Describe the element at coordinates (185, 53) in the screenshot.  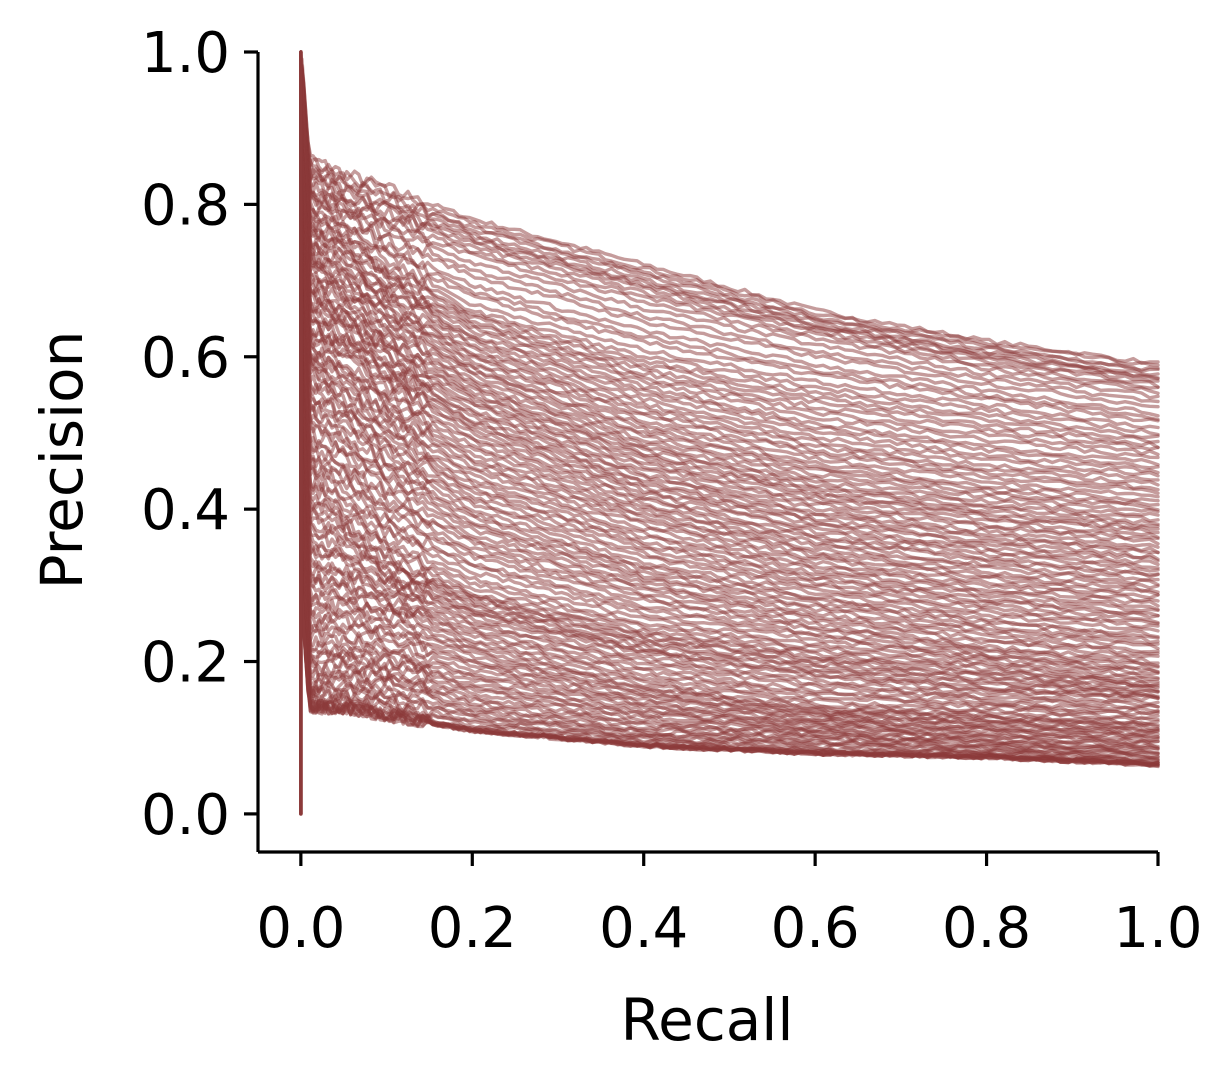
I see `y-tick-label: 1.0` at that location.